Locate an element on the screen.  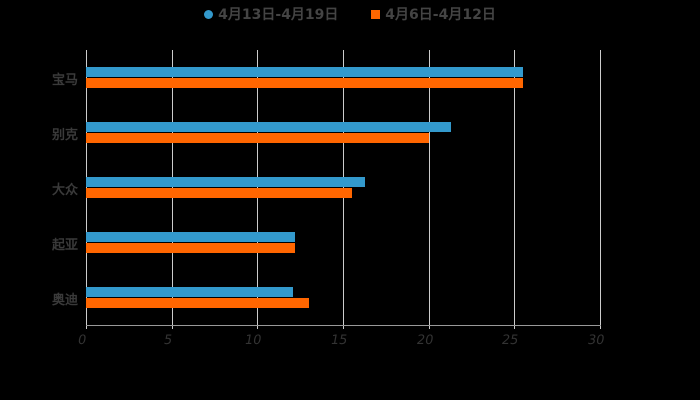
x-tick-label: 30 is located at coordinates (596, 340).